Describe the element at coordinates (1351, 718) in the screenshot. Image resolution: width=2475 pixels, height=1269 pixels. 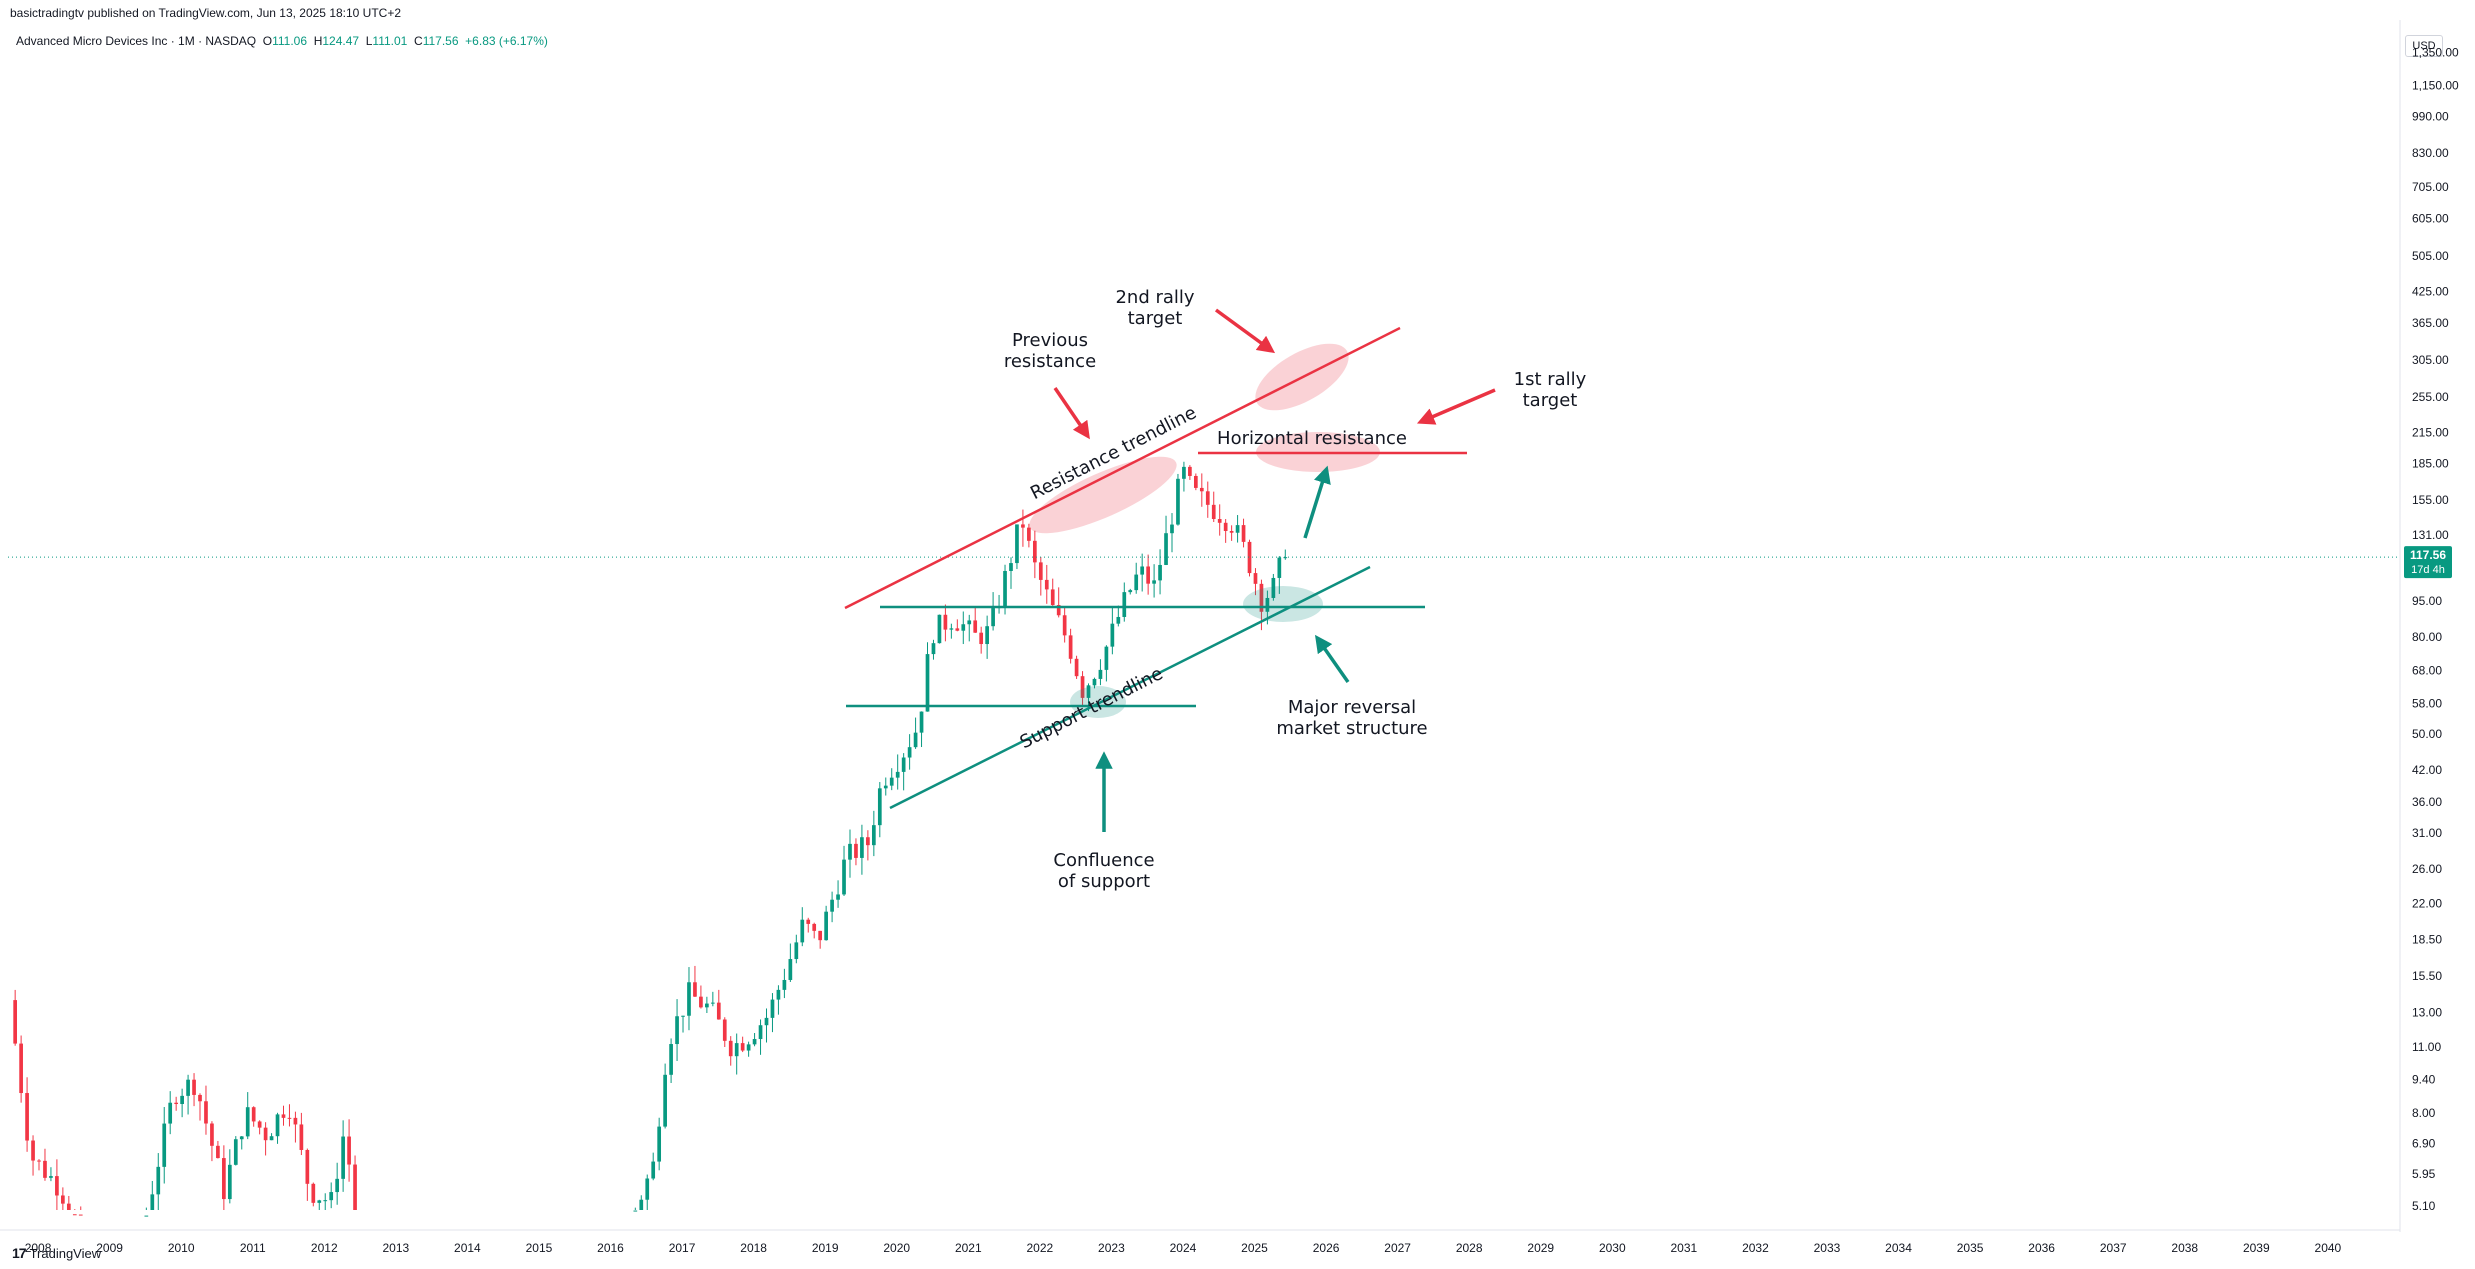
I see `major-reversal-label: Major reversal market structure` at that location.